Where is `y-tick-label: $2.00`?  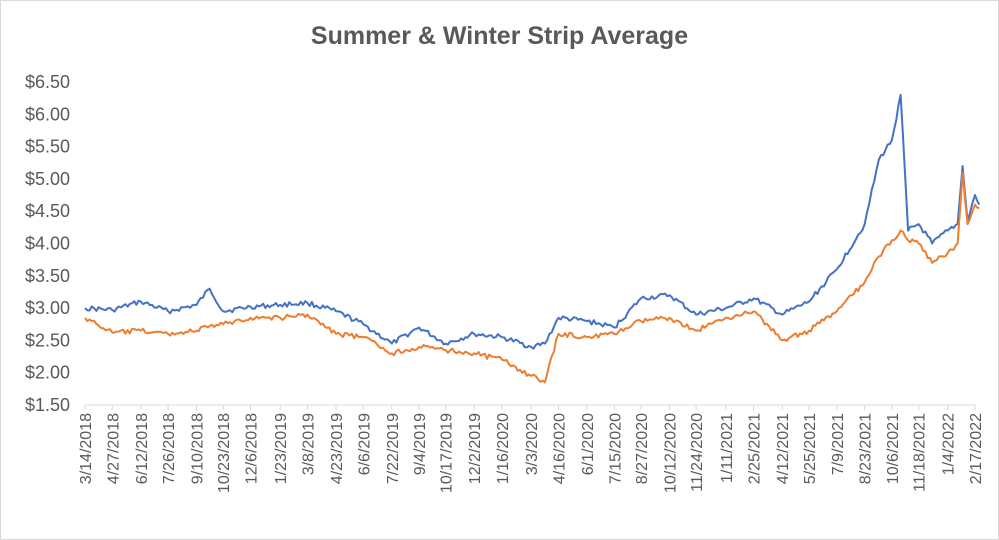
y-tick-label: $2.00 is located at coordinates (47, 373).